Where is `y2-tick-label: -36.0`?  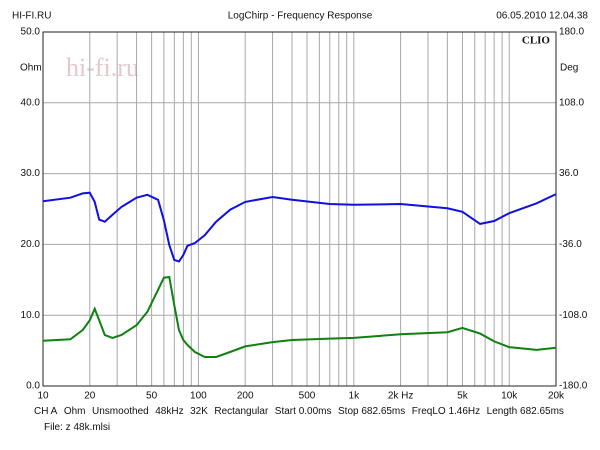 y2-tick-label: -36.0 is located at coordinates (570, 244).